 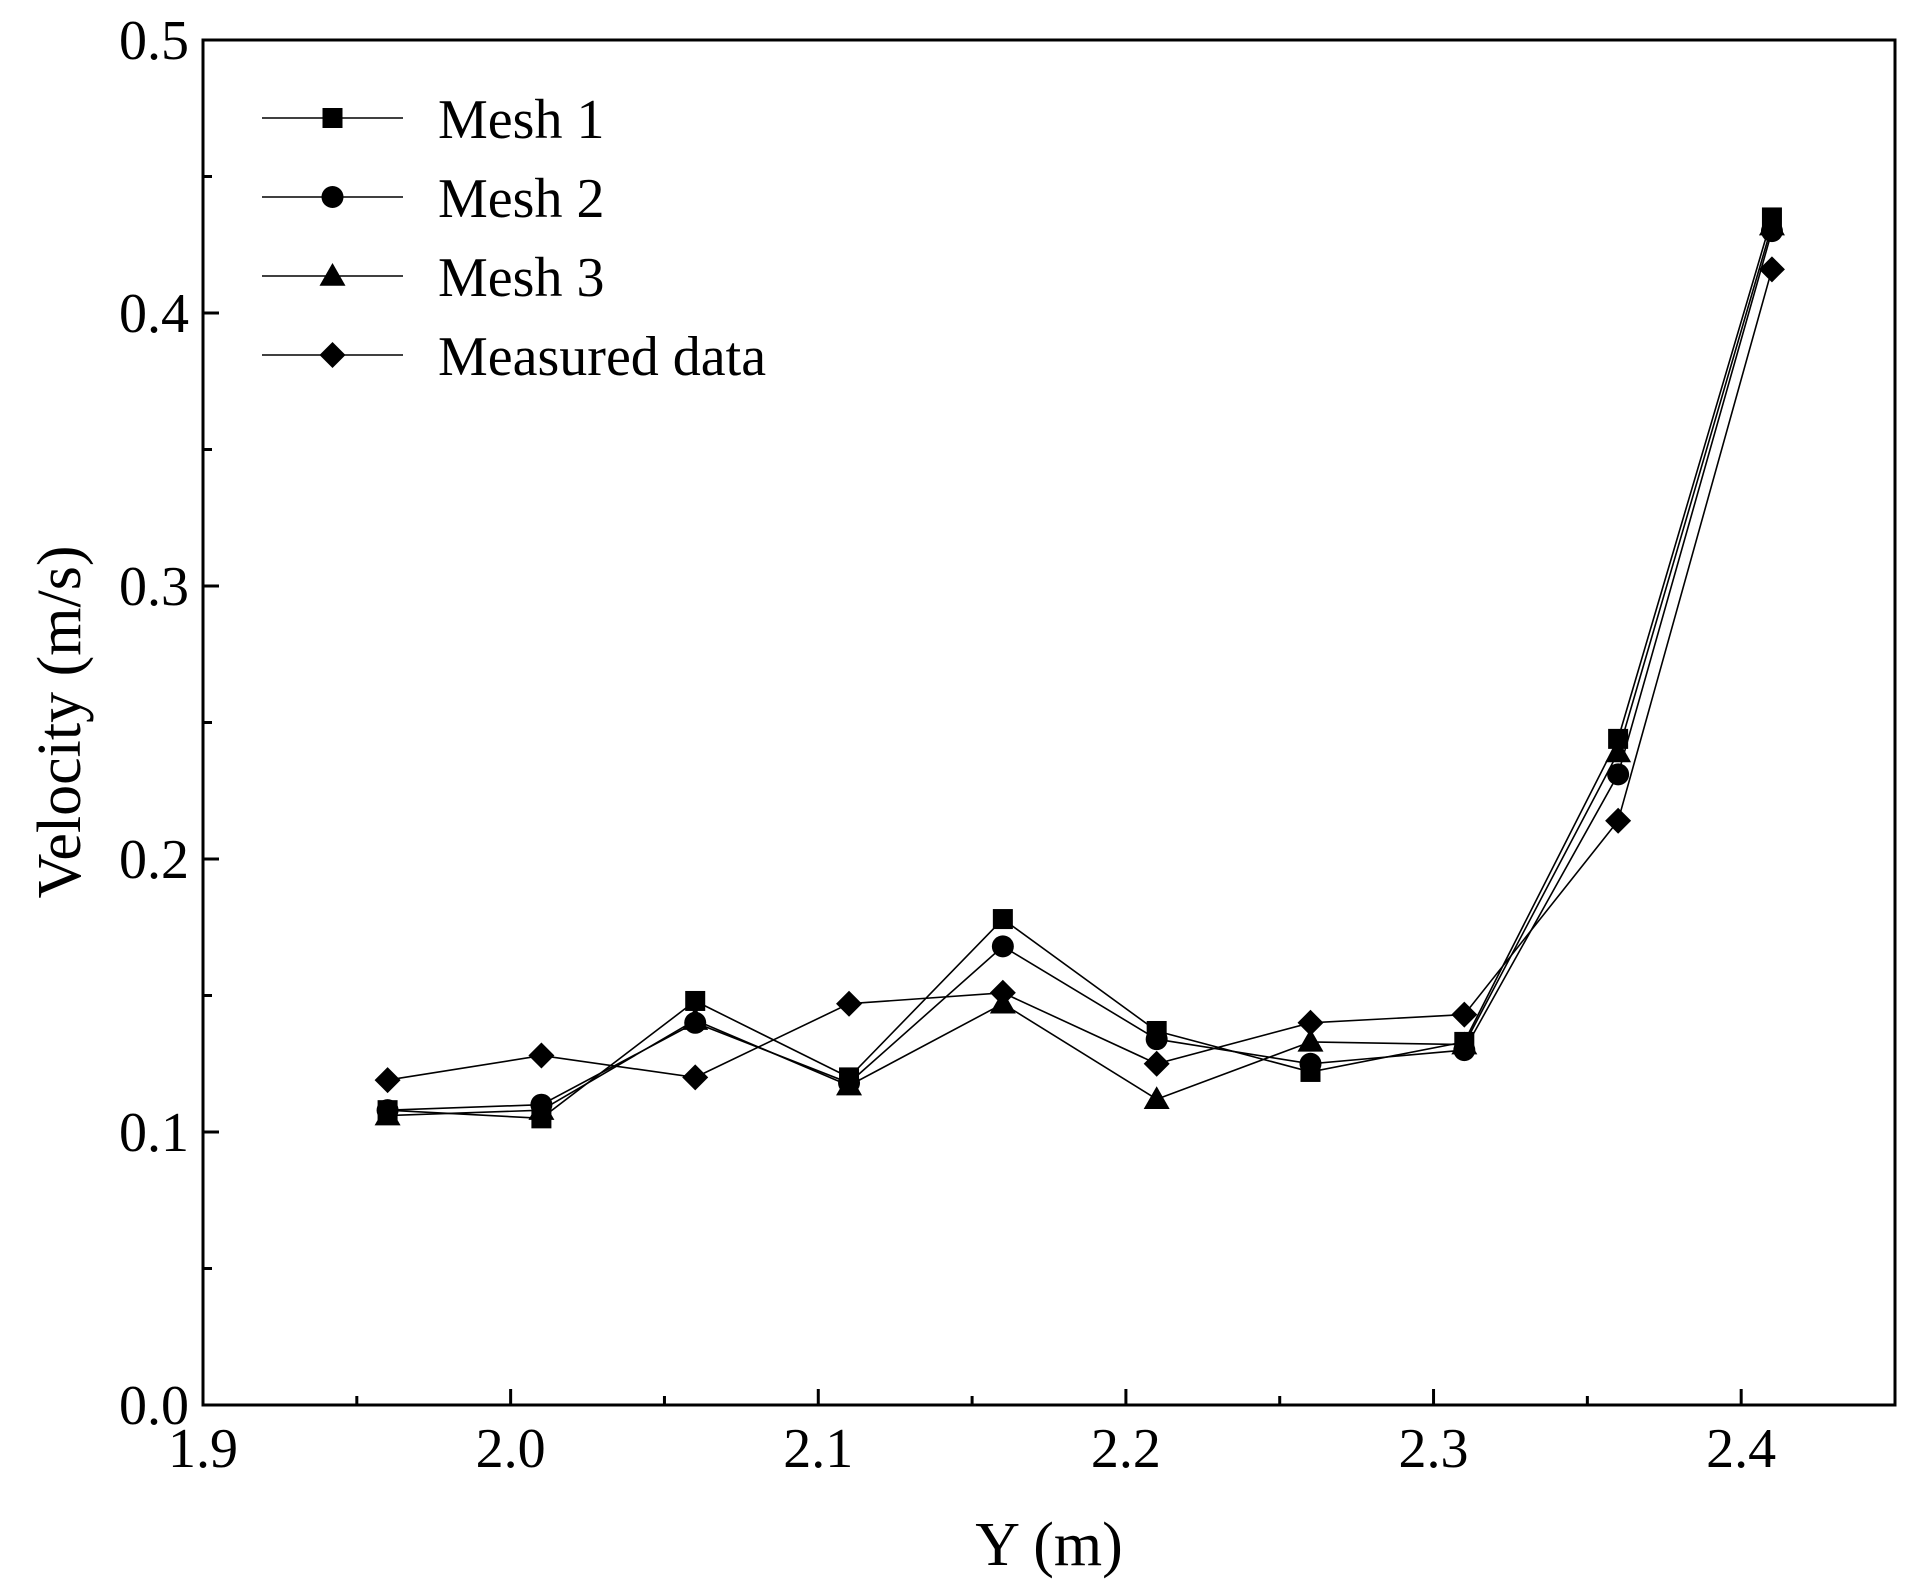 I want to click on y-tick-label: 0.0, so click(x=154, y=1406).